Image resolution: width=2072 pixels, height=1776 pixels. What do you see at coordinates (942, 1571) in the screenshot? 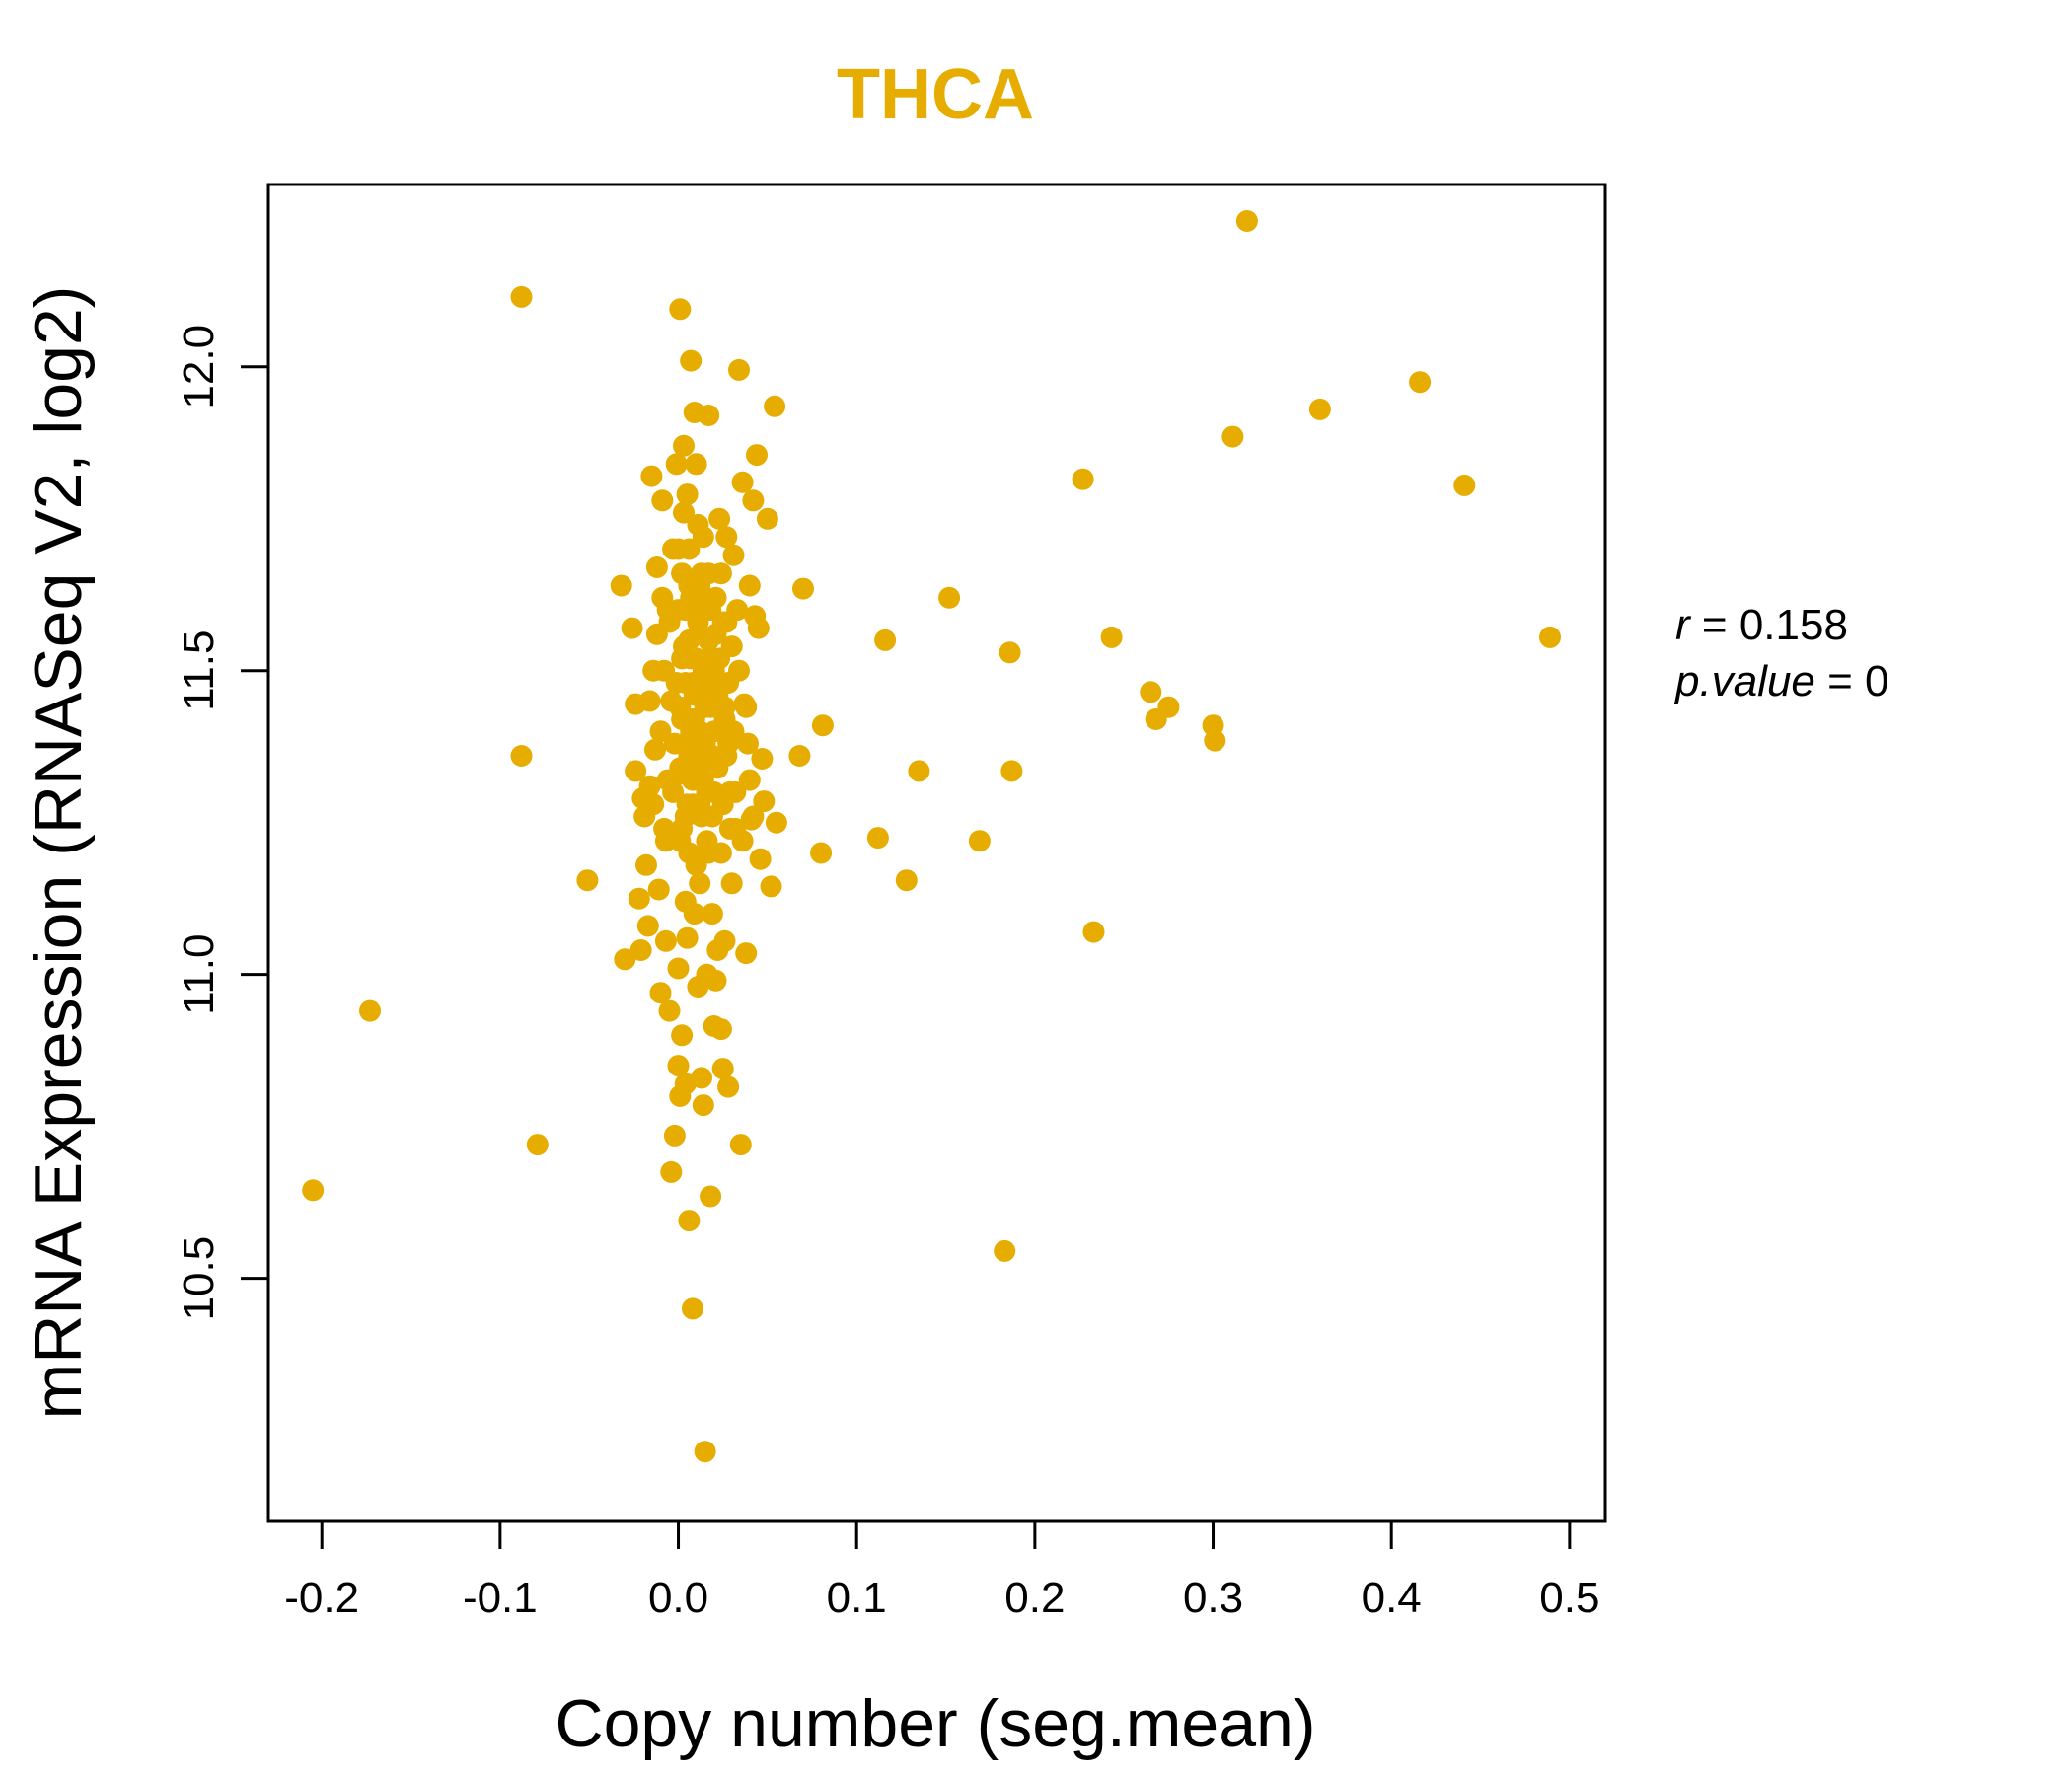
I see `x-axis: -0.2 -0.1 0.0 0.1 0.2 0.3 0.4 0.5` at bounding box center [942, 1571].